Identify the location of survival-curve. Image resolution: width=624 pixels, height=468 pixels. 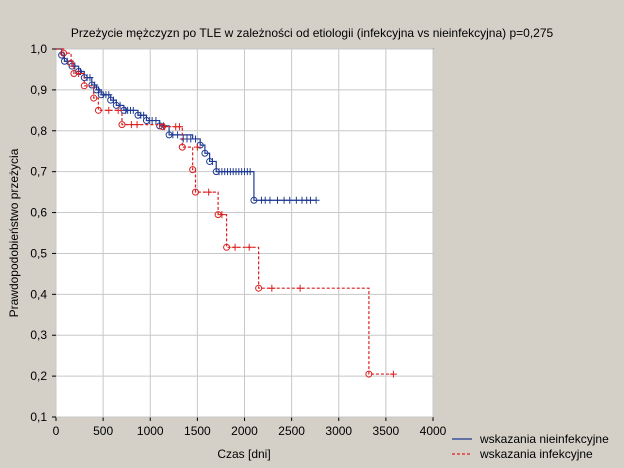
(186, 124).